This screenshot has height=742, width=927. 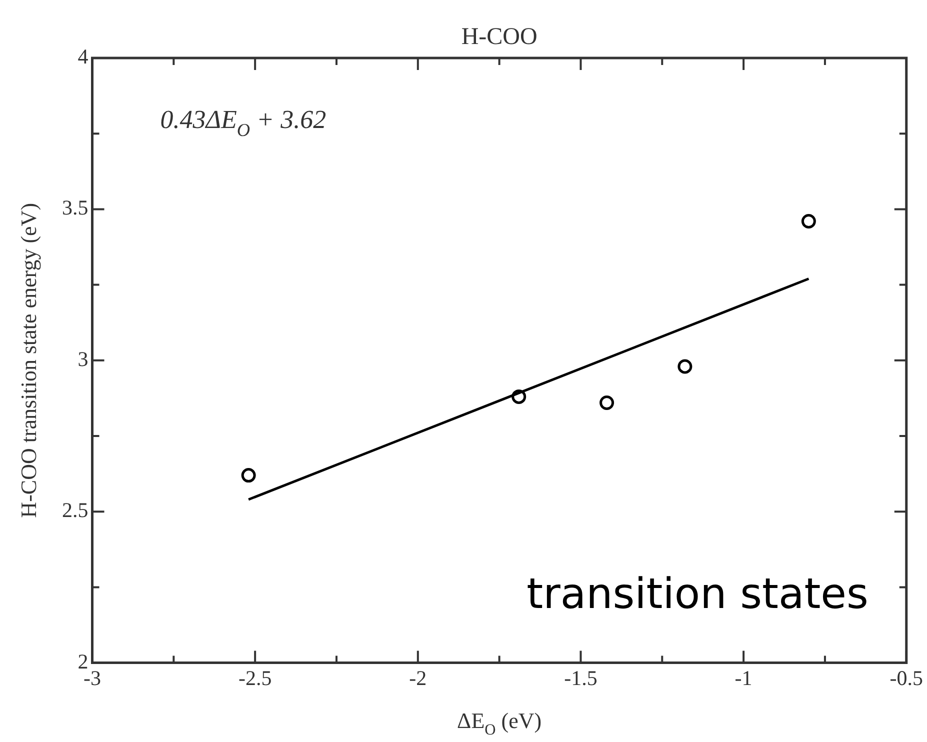 What do you see at coordinates (418, 678) in the screenshot?
I see `x-tick-label: -2` at bounding box center [418, 678].